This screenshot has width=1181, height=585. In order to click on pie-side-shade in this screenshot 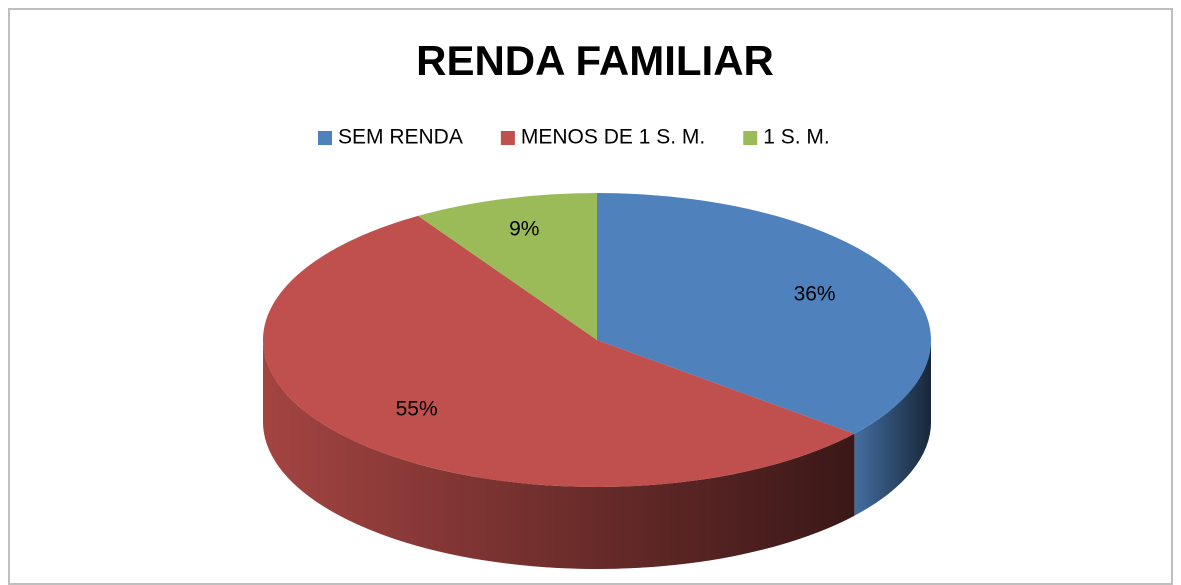, I will do `click(892, 428)`.